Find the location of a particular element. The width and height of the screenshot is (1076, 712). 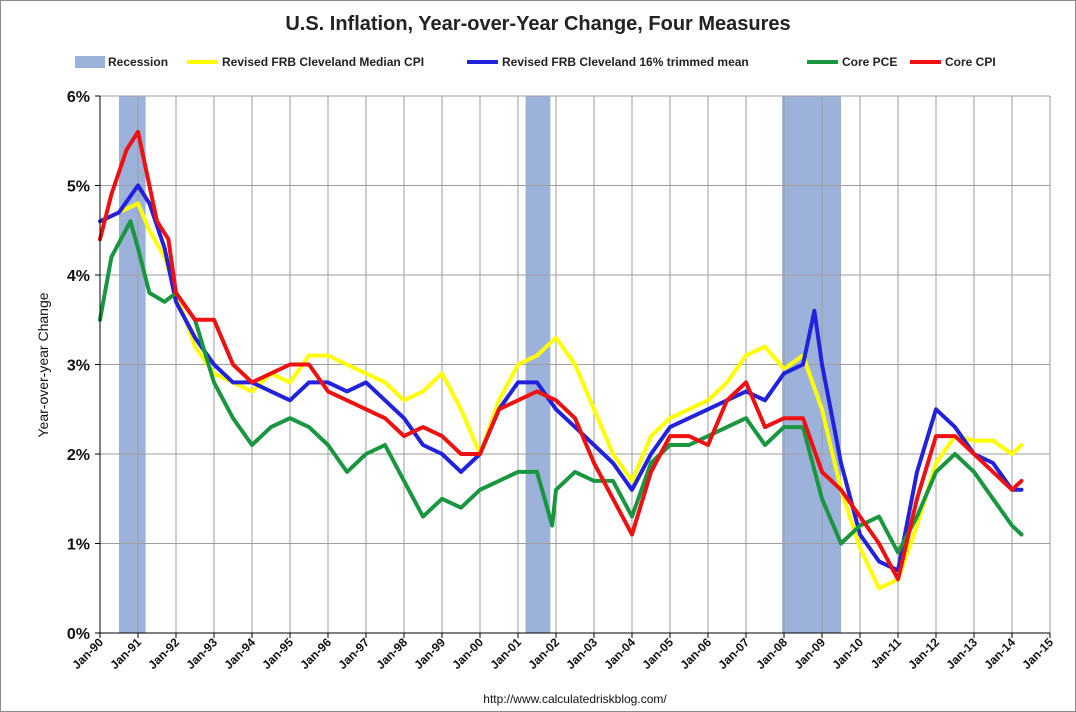

x-tick-label-17: Jan-07 is located at coordinates (733, 653).